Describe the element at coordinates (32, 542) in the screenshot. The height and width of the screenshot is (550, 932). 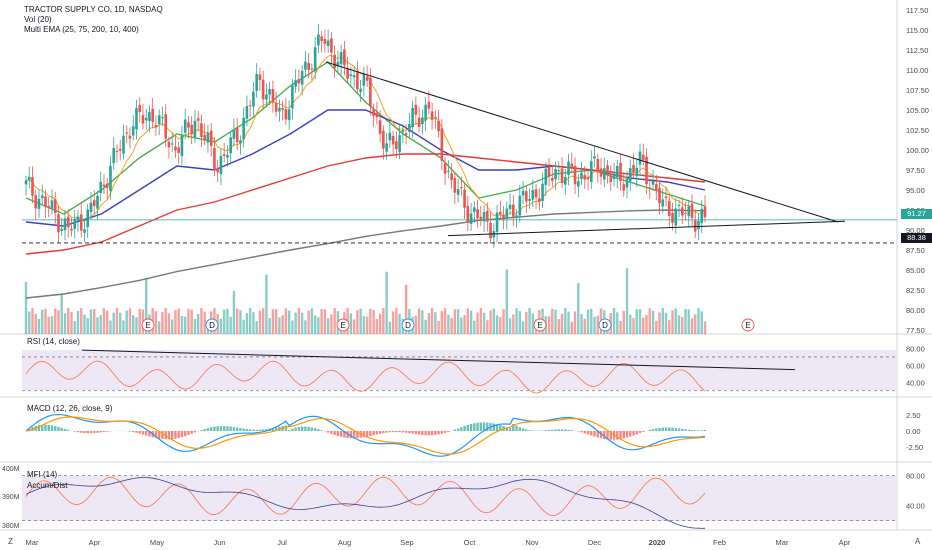
I see `time-axis-label: Mar` at that location.